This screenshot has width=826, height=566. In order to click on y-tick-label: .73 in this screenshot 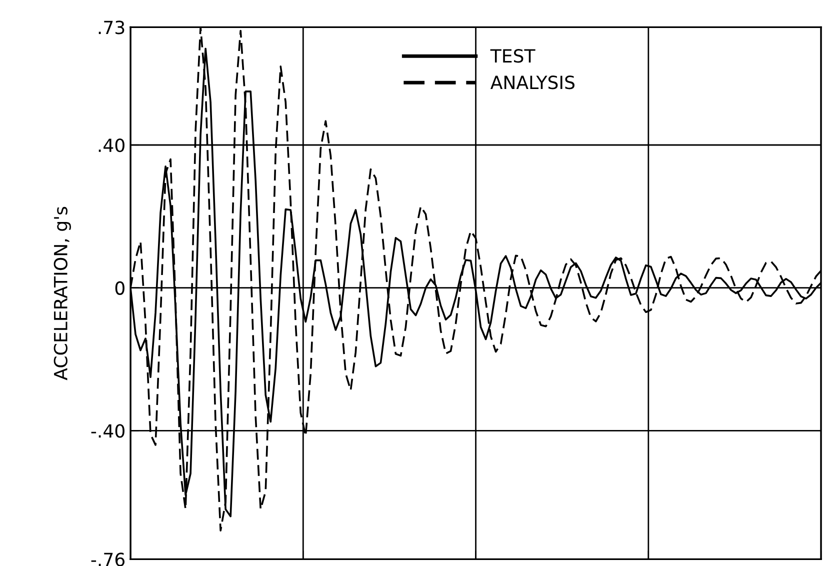, I will do `click(111, 27)`.